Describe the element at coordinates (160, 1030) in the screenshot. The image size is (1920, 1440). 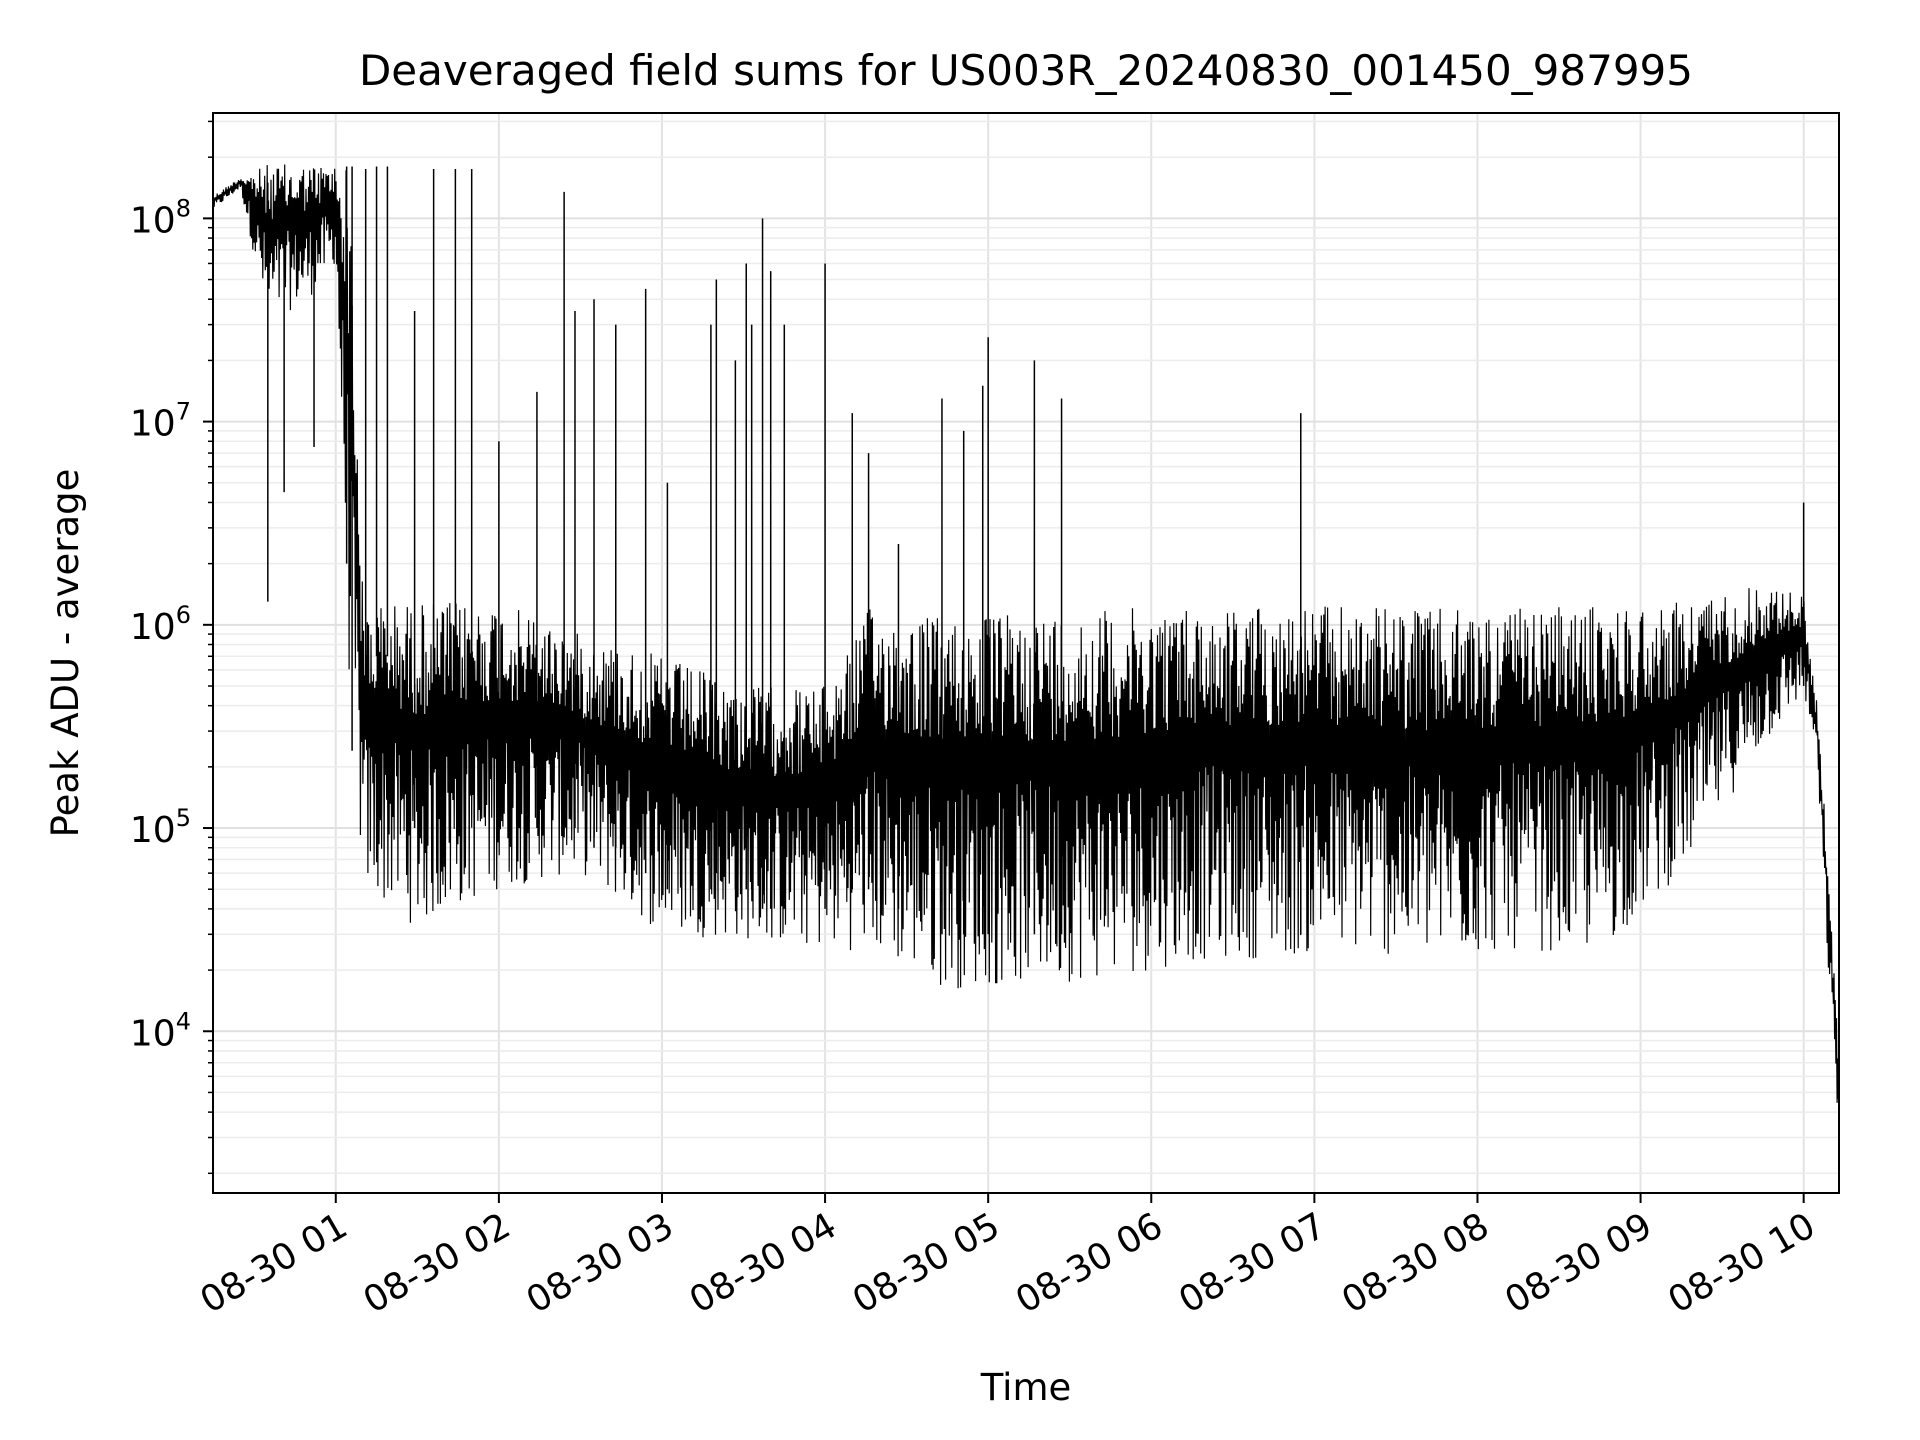
I see `y-tick-label: 10⁴` at that location.